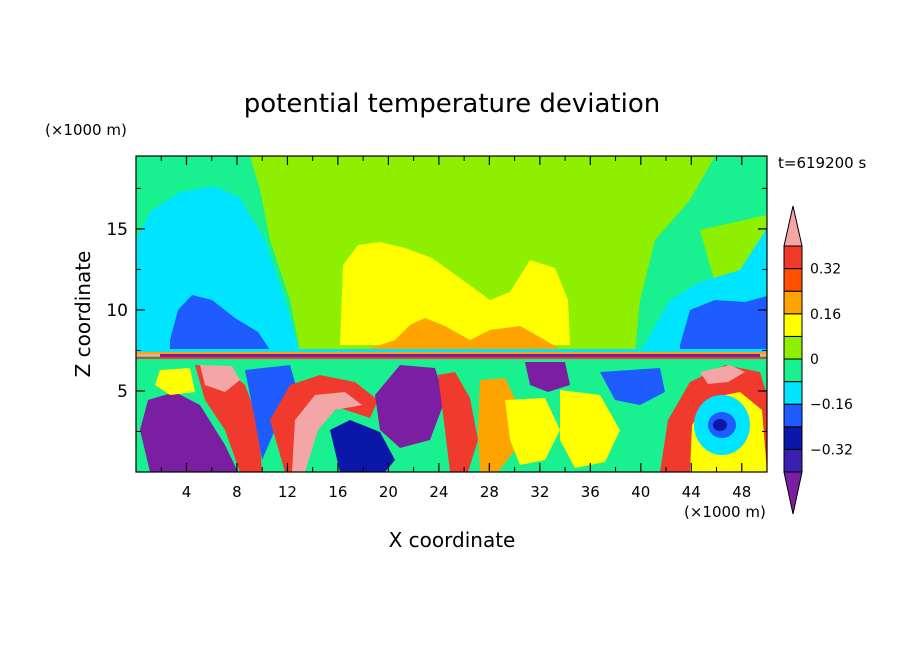 This screenshot has height=654, width=904. Describe the element at coordinates (590, 492) in the screenshot. I see `x-tick-label: 36` at that location.